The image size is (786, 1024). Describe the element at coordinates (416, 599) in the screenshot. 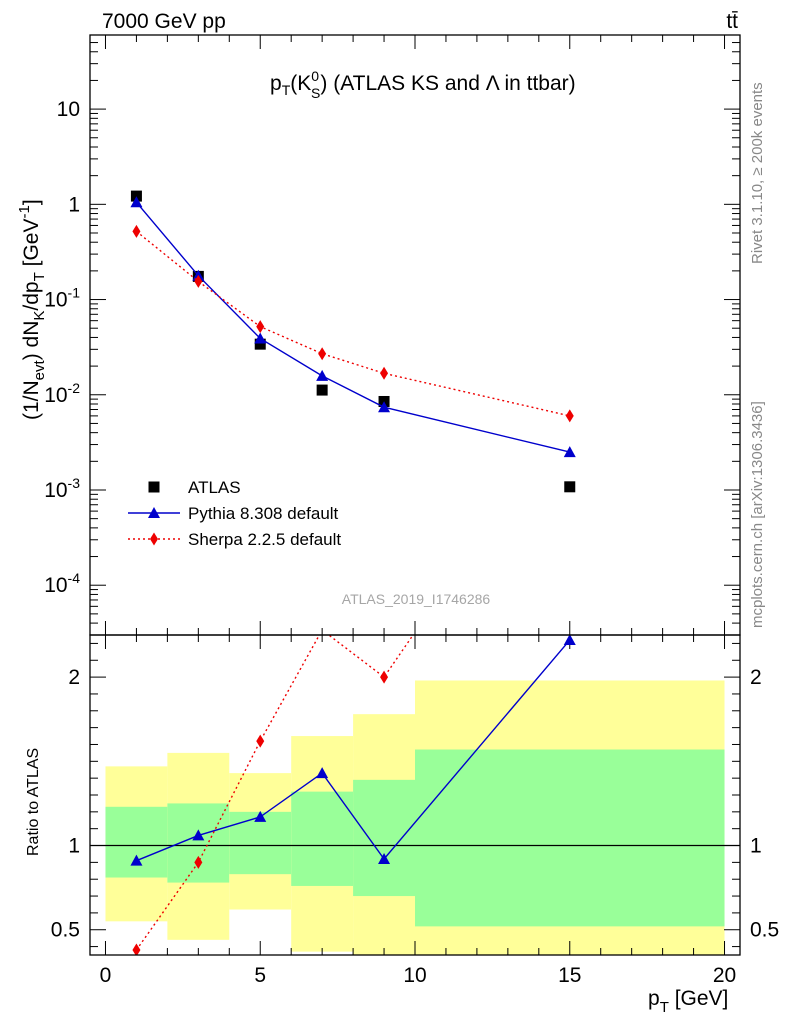

I see `analysis-id: ATLAS_2019_I1746286` at that location.